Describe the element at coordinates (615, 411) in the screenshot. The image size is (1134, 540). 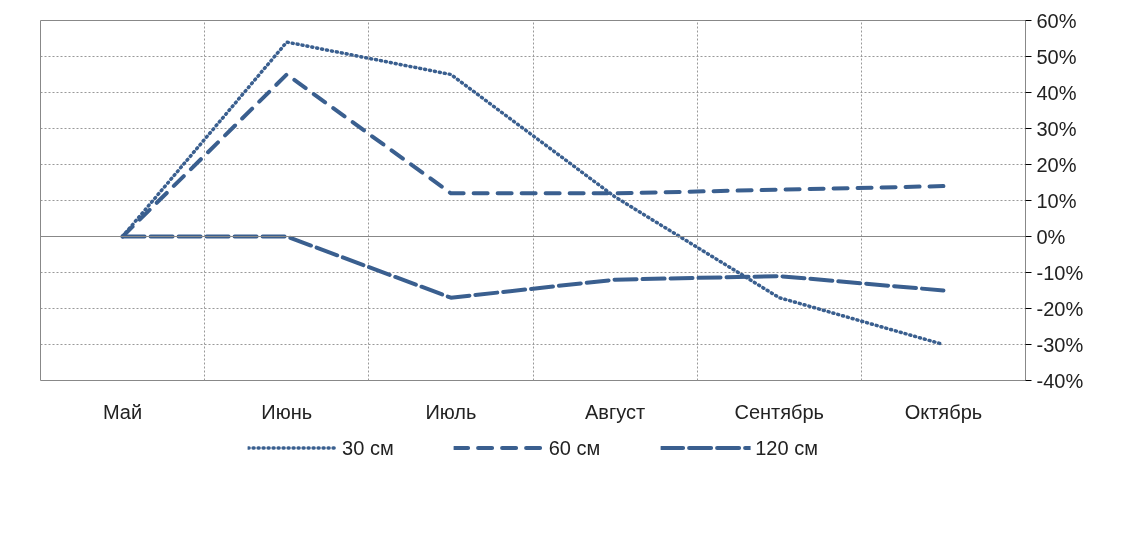
I see `x-tick-label: Август` at that location.